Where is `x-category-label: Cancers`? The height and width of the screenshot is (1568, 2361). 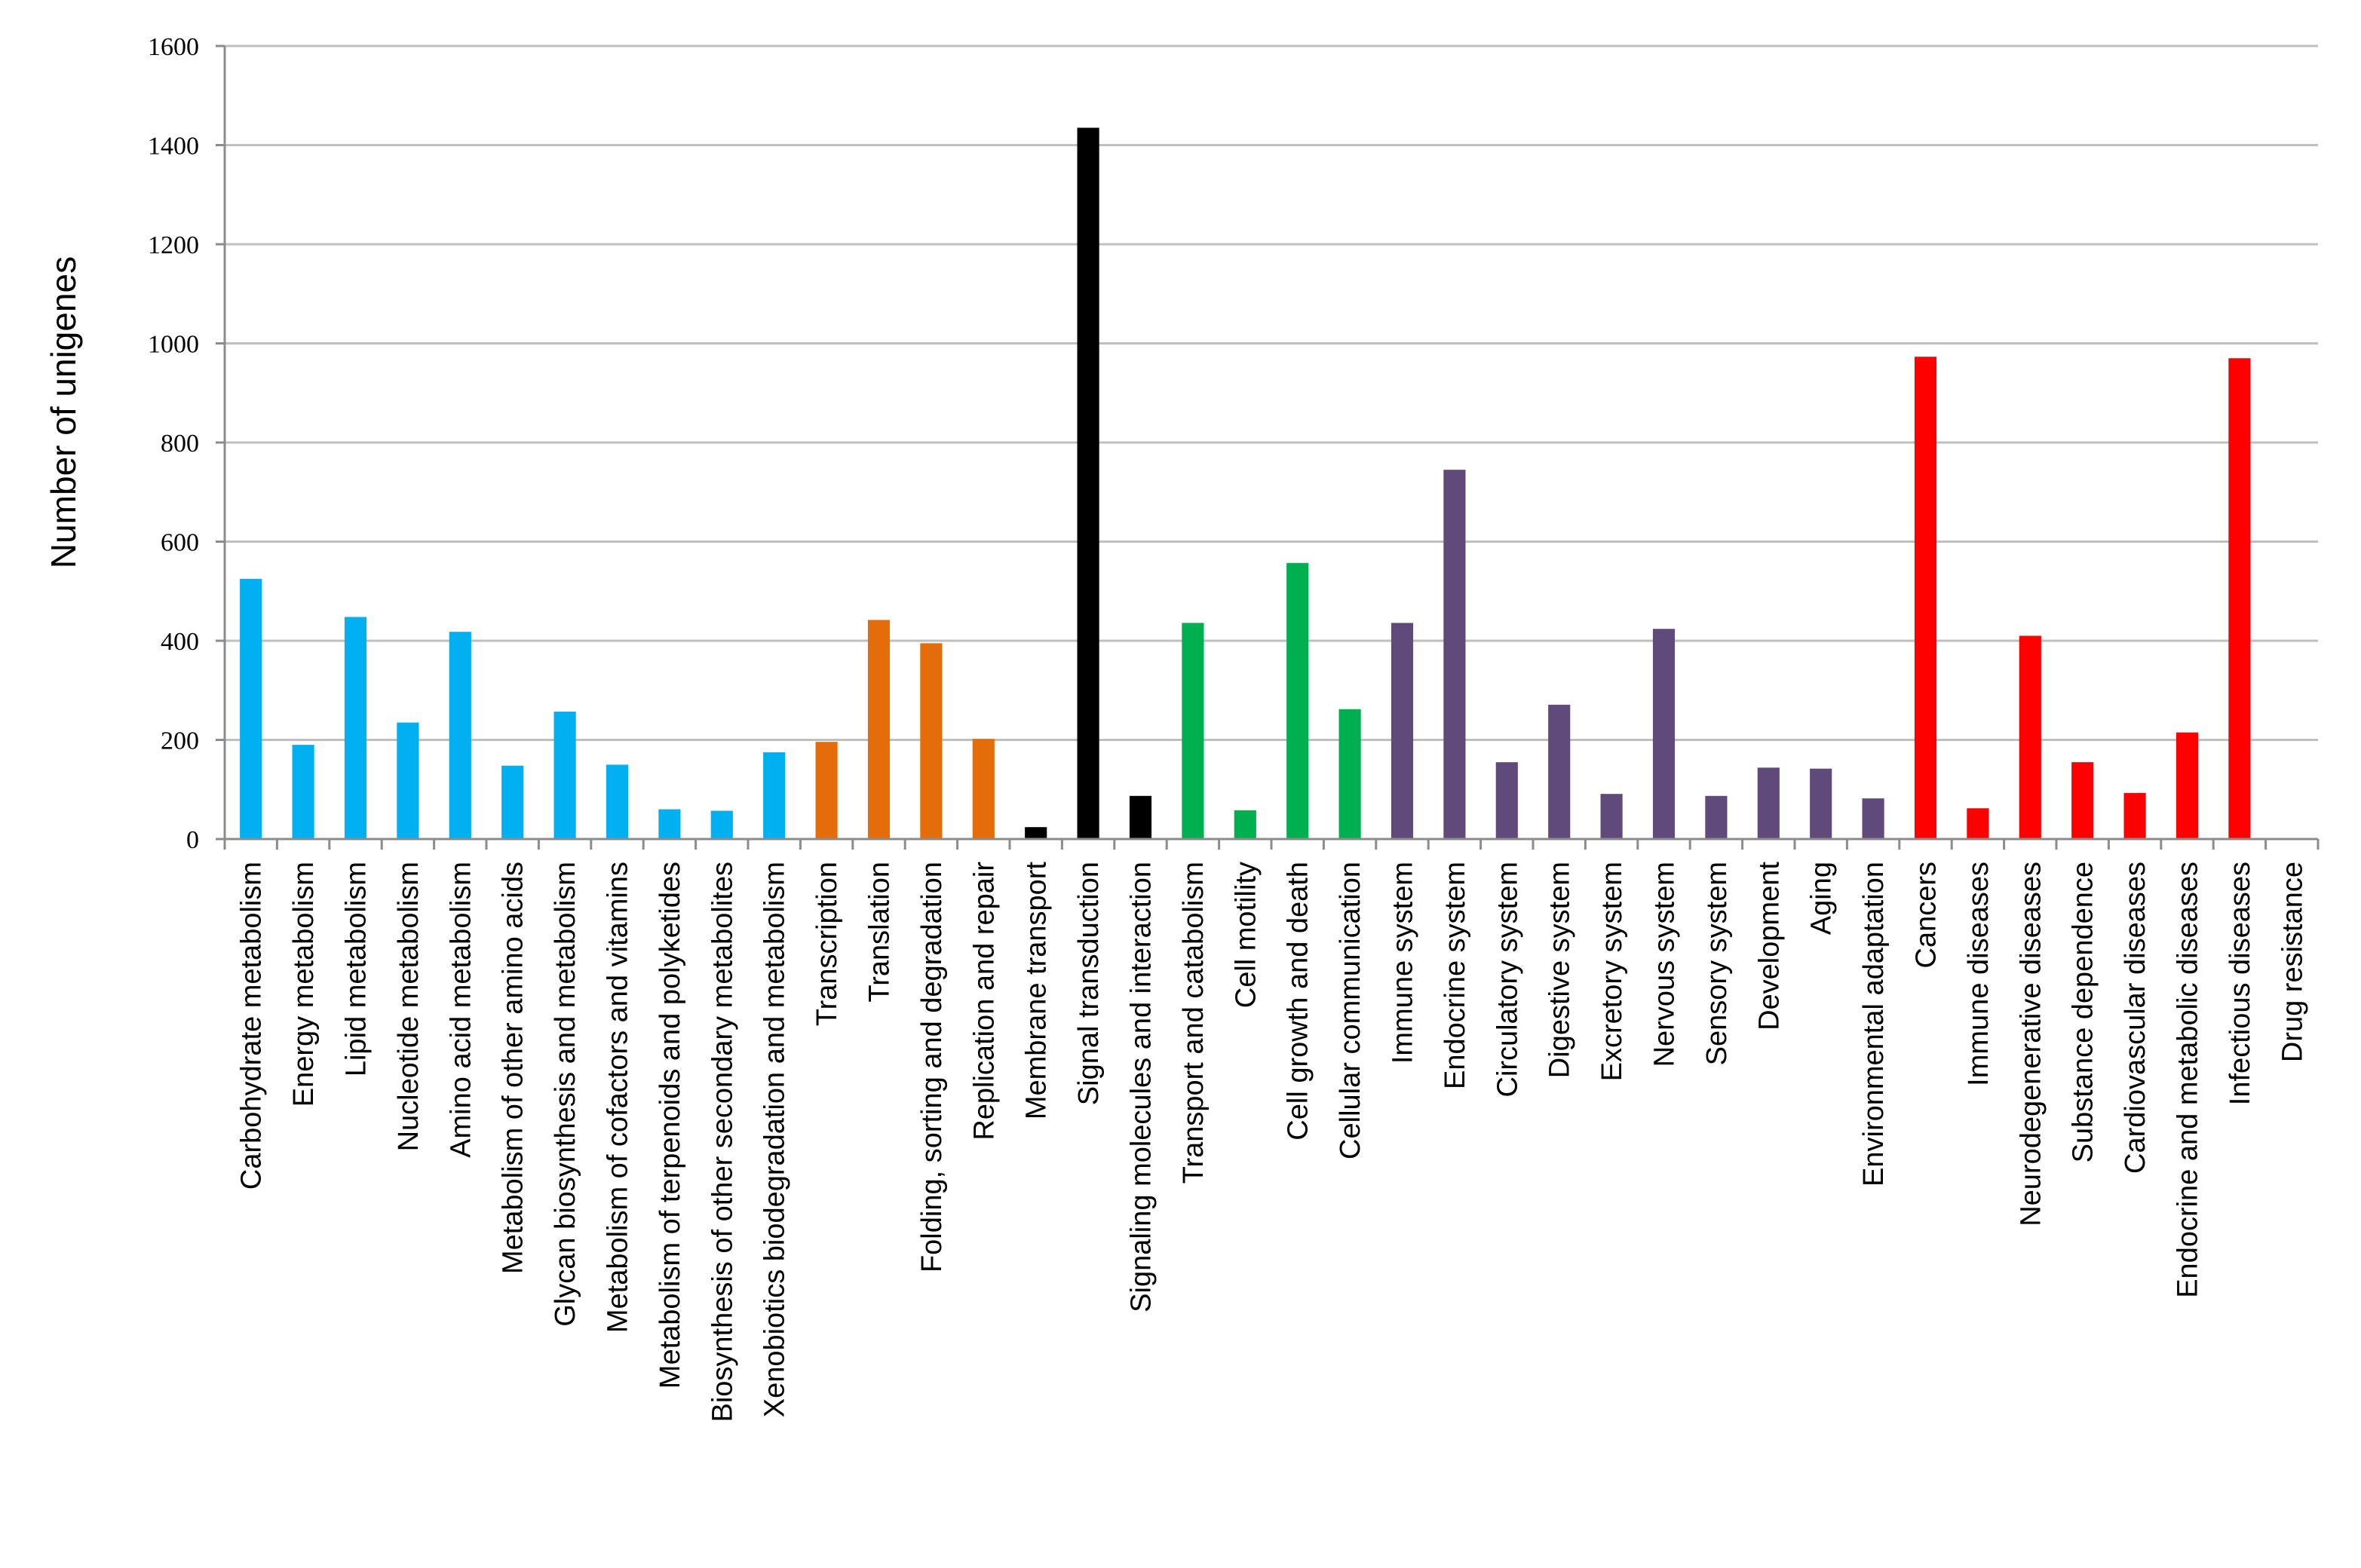 x-category-label: Cancers is located at coordinates (1926, 915).